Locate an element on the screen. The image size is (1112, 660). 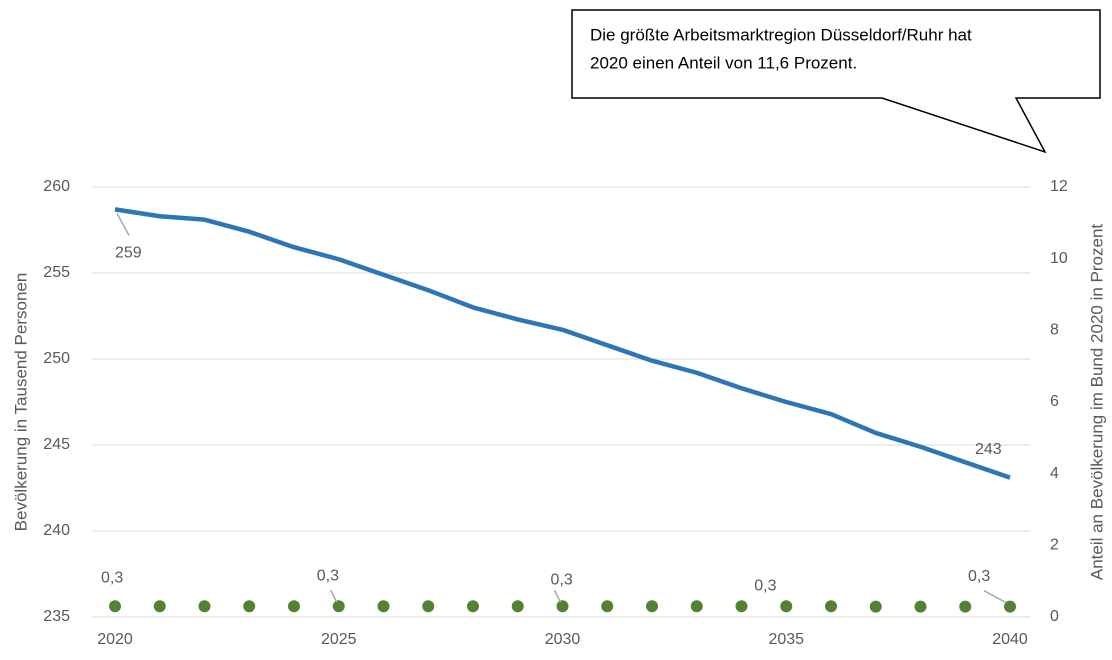
y-tick-label: 260 is located at coordinates (56, 186).